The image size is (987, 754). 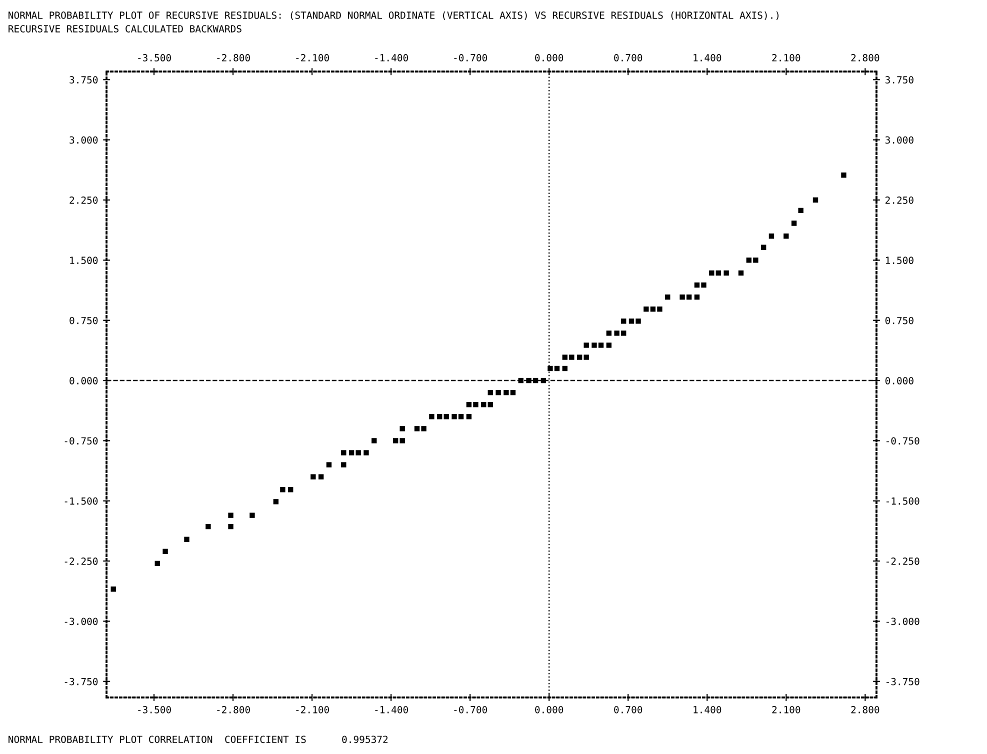 What do you see at coordinates (471, 58) in the screenshot?
I see `x2-tick-label: -0.700` at bounding box center [471, 58].